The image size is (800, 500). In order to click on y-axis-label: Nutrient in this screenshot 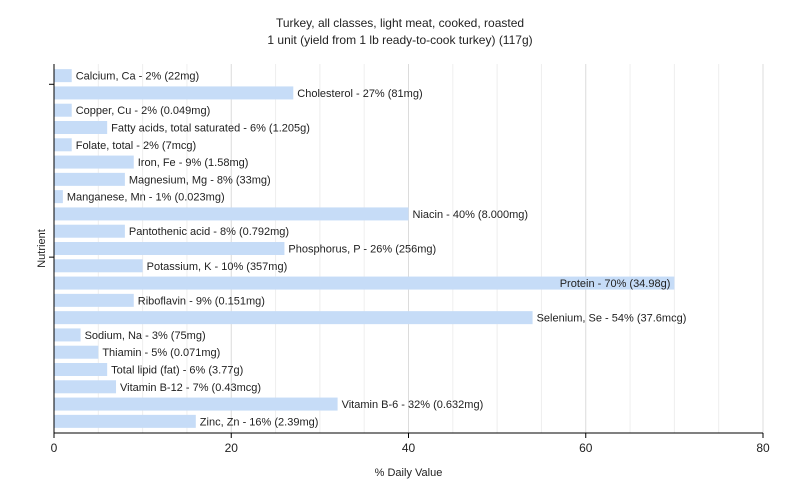, I will do `click(42, 248)`.